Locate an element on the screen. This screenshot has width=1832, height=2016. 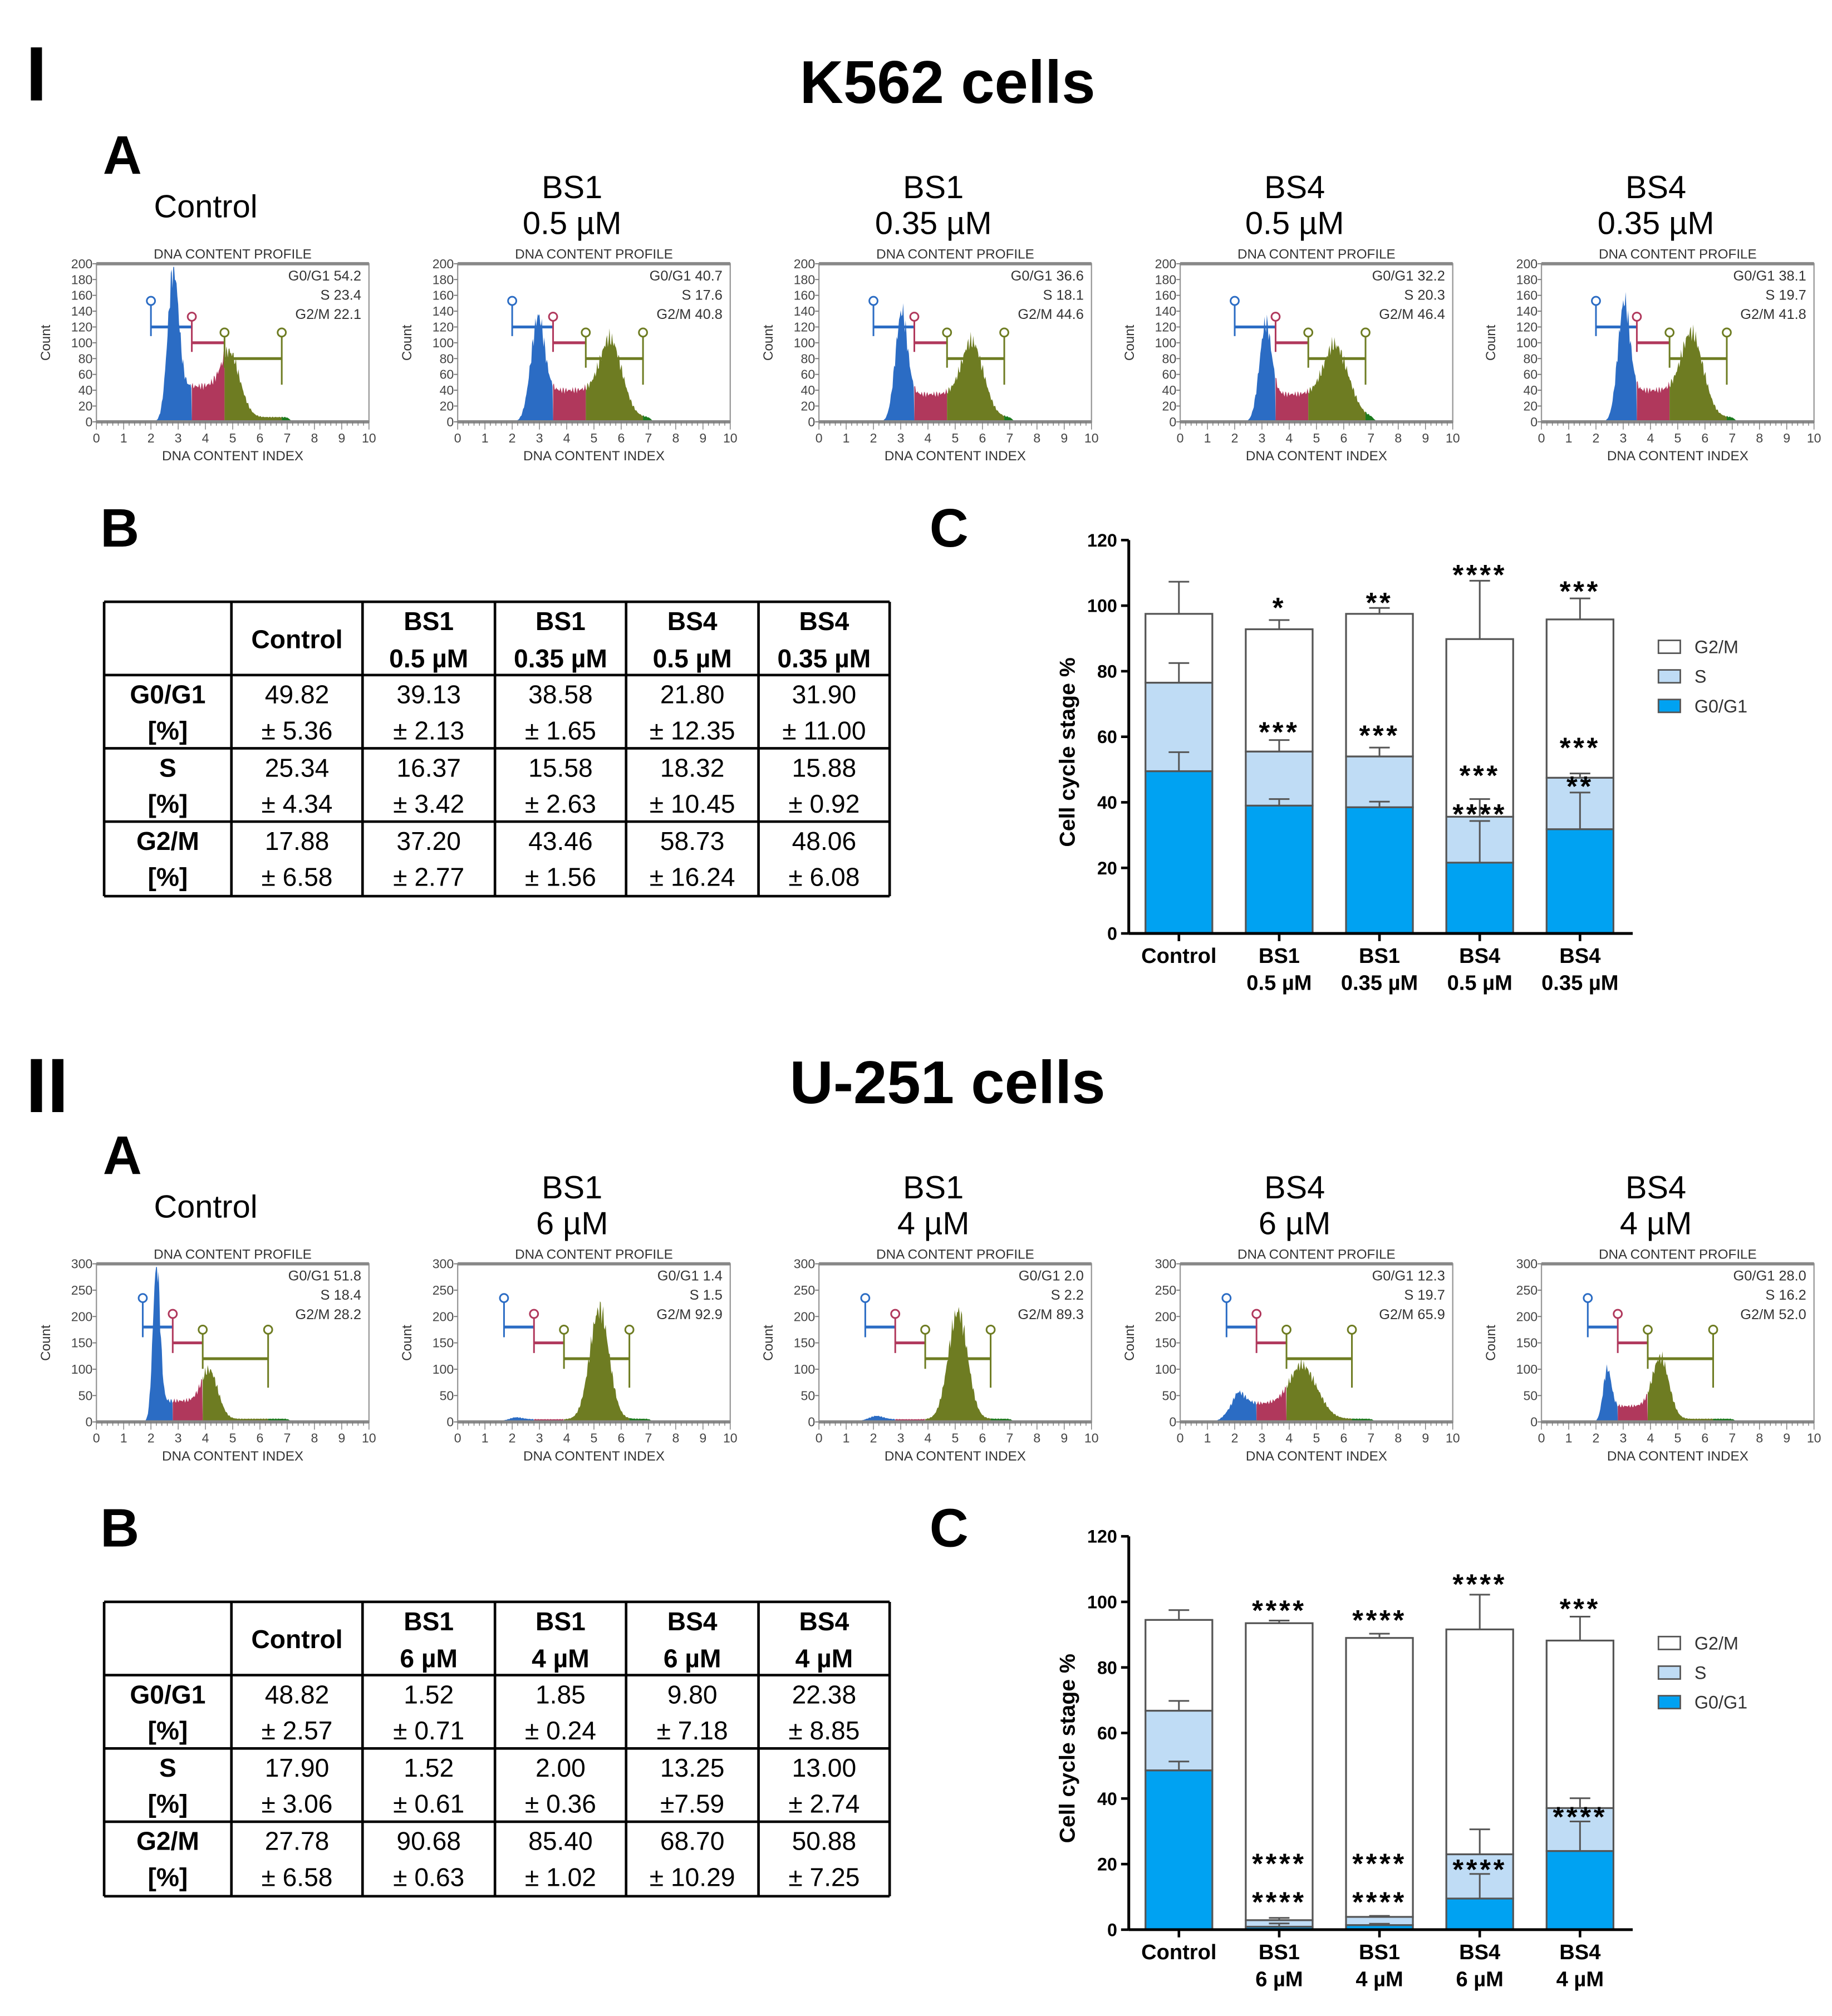
x-tick-label: 5 is located at coordinates (594, 1438).